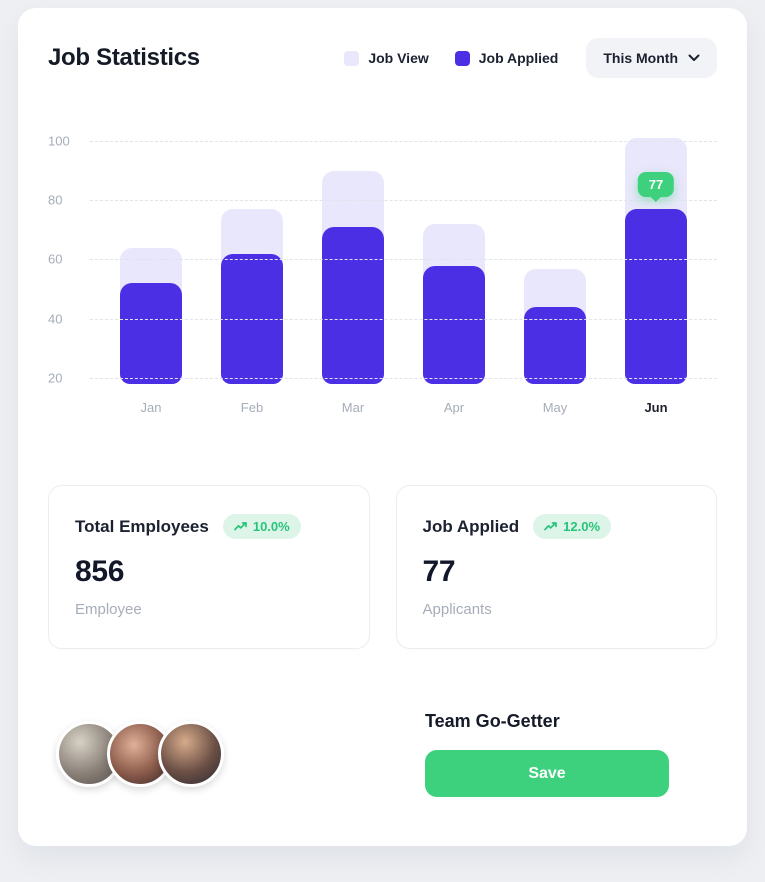  Describe the element at coordinates (640, 58) in the screenshot. I see `period-dropdown-label: This Month` at that location.